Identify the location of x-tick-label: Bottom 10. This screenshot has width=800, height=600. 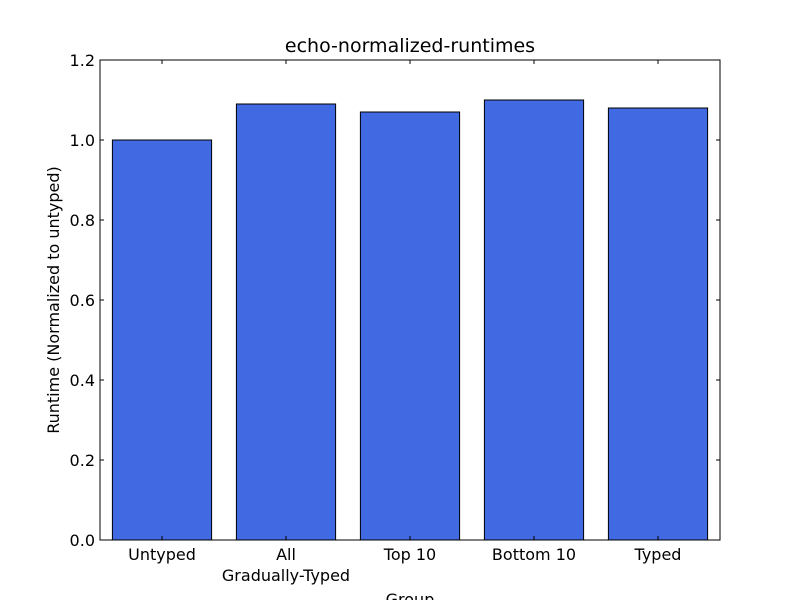
(534, 554).